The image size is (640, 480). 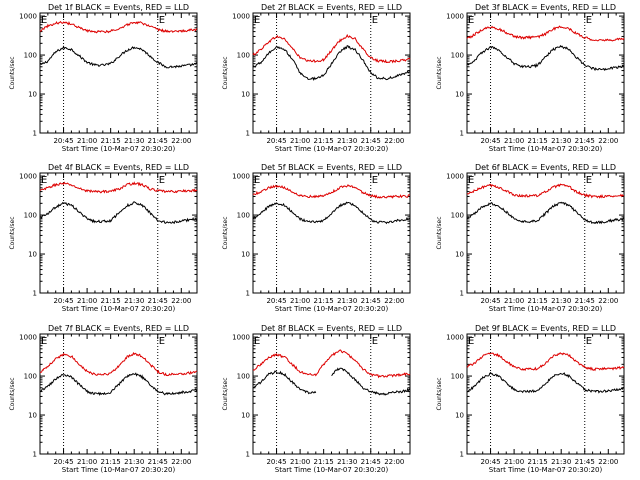 I want to click on panel-title: Det 3f BLACK = Events, RED = LLD, so click(x=545, y=7).